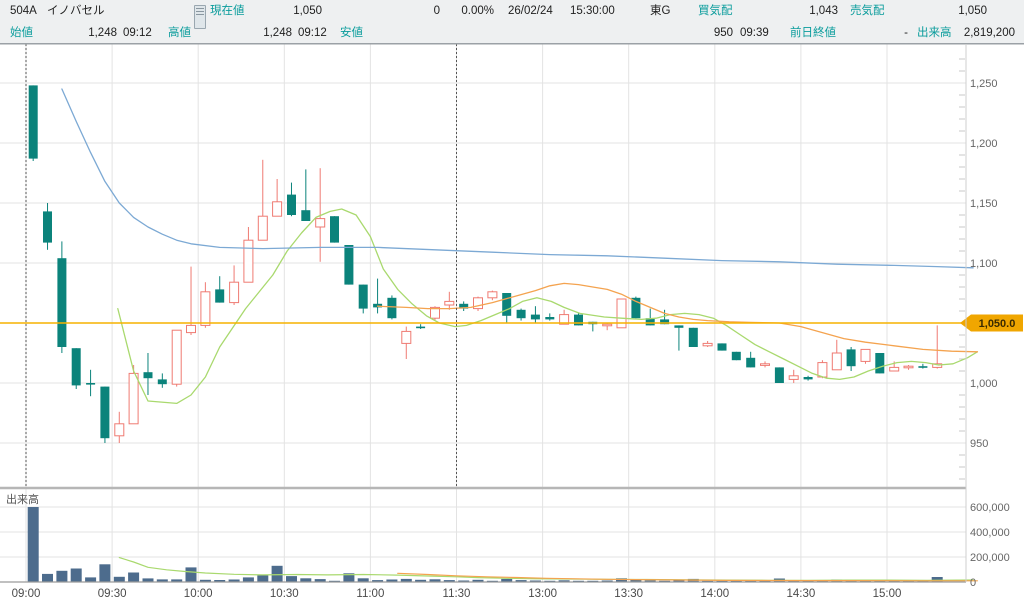  I want to click on svg-text: 10:30, so click(284, 594).